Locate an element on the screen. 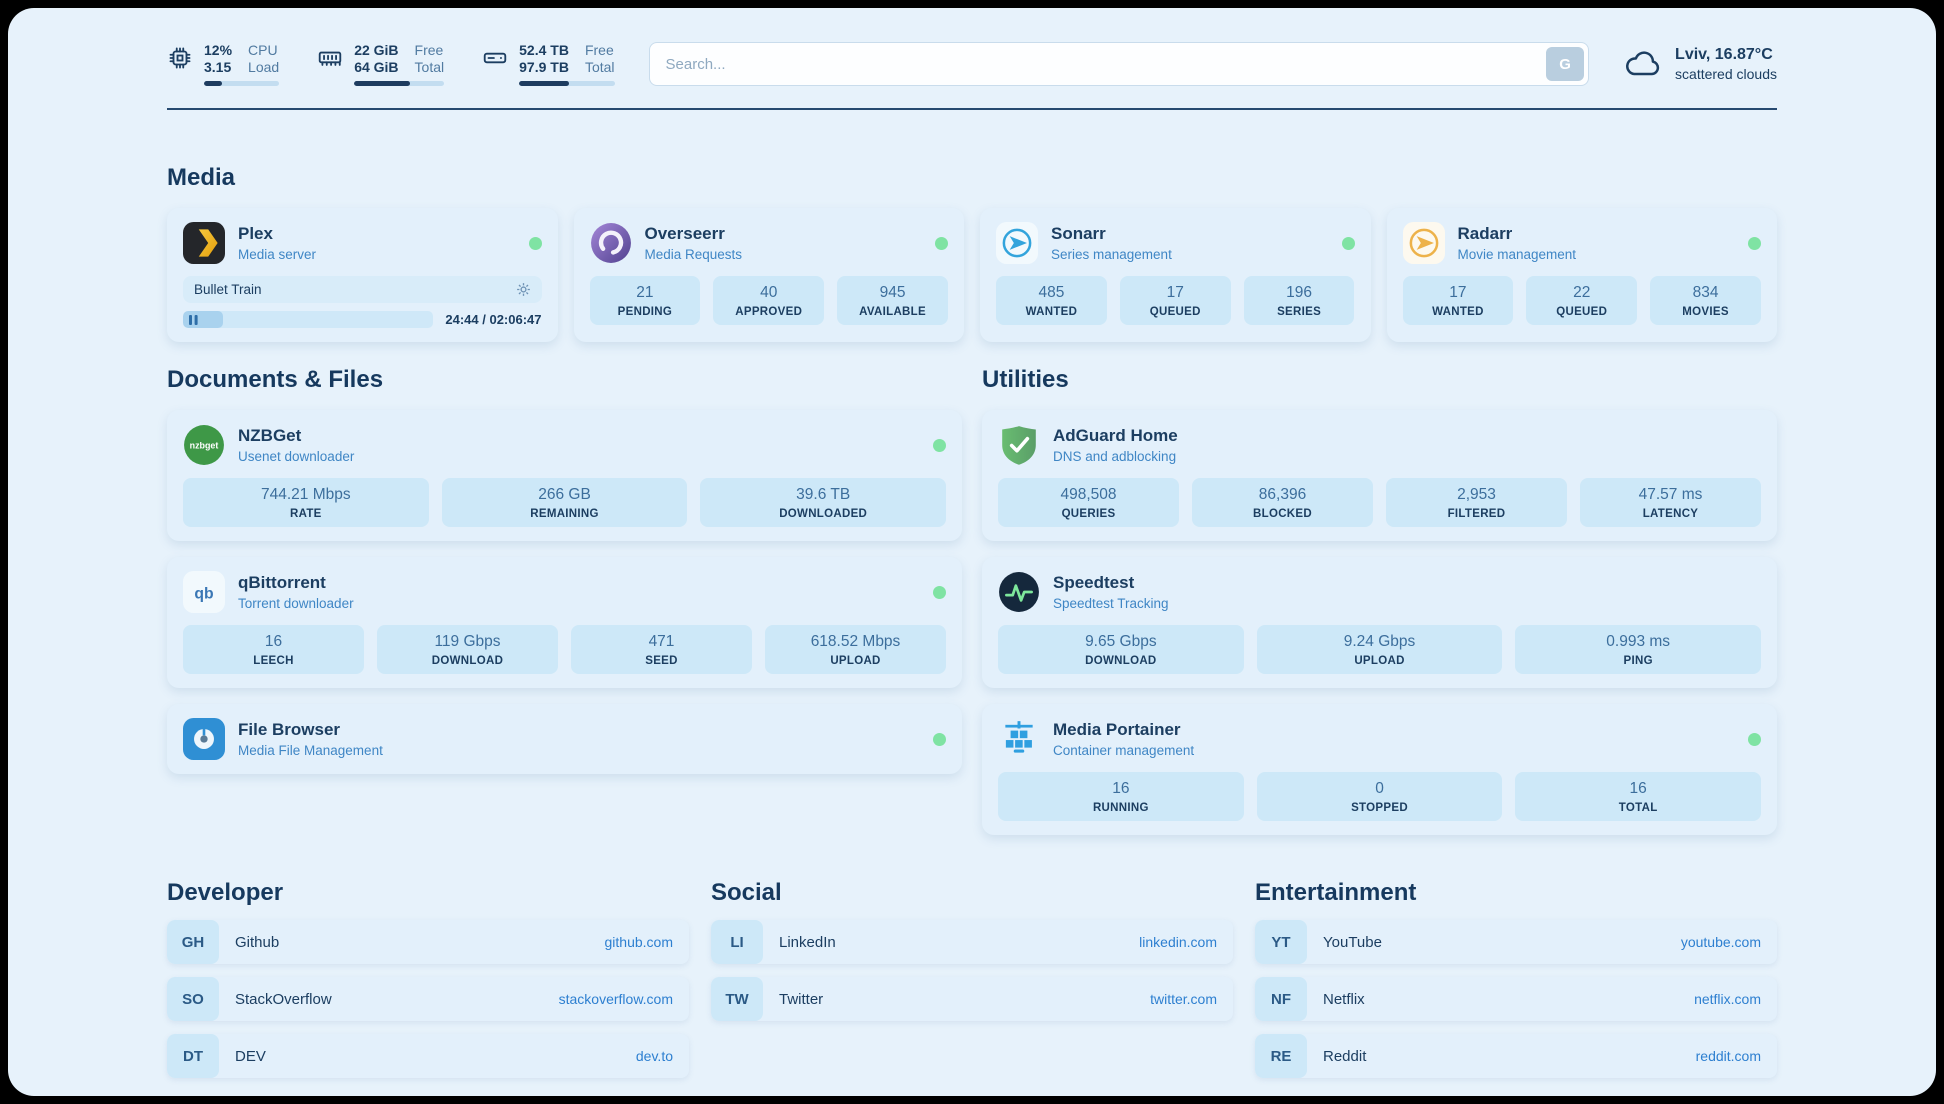  app-title: qBittorrent is located at coordinates (282, 582).